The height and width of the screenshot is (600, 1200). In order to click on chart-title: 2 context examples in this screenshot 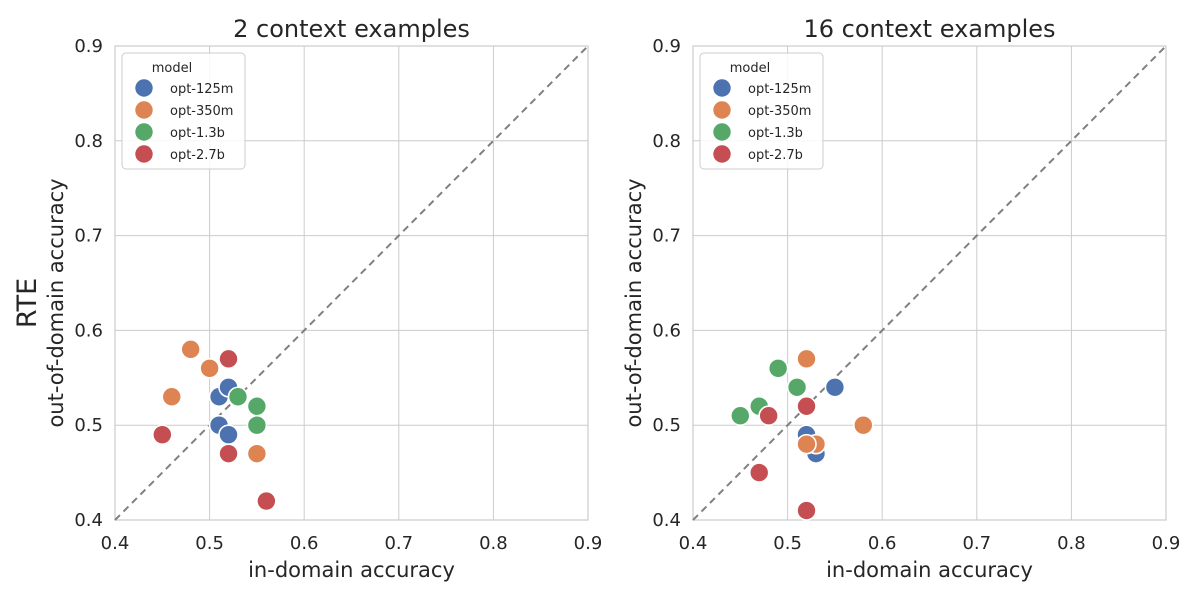, I will do `click(351, 29)`.